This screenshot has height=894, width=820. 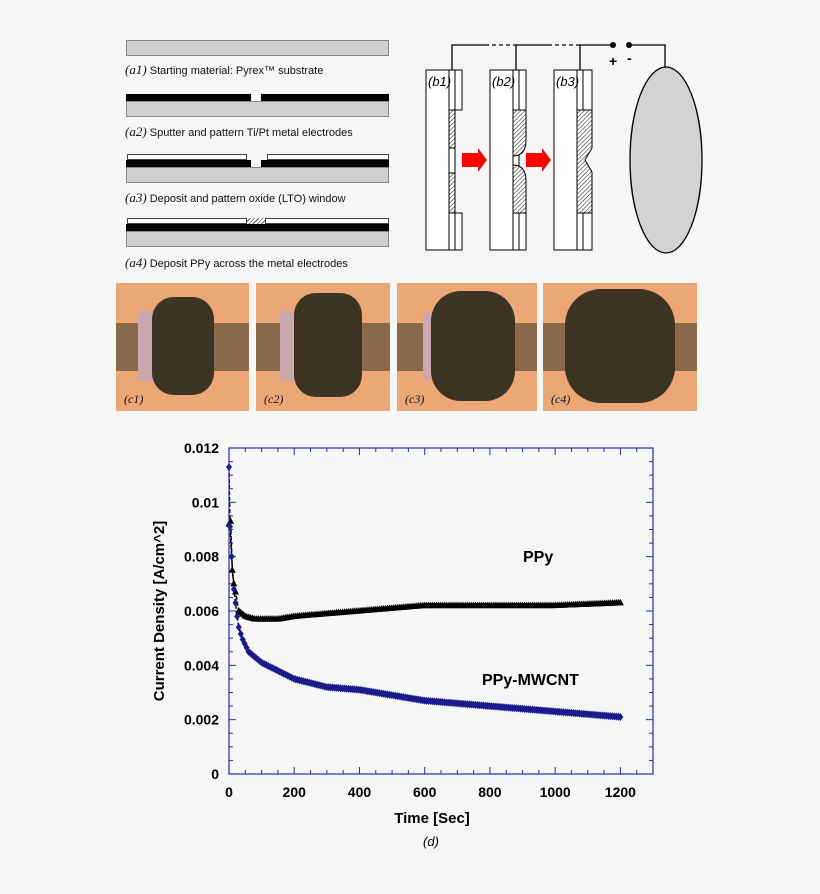 I want to click on x-tick-label: 200, so click(x=295, y=792).